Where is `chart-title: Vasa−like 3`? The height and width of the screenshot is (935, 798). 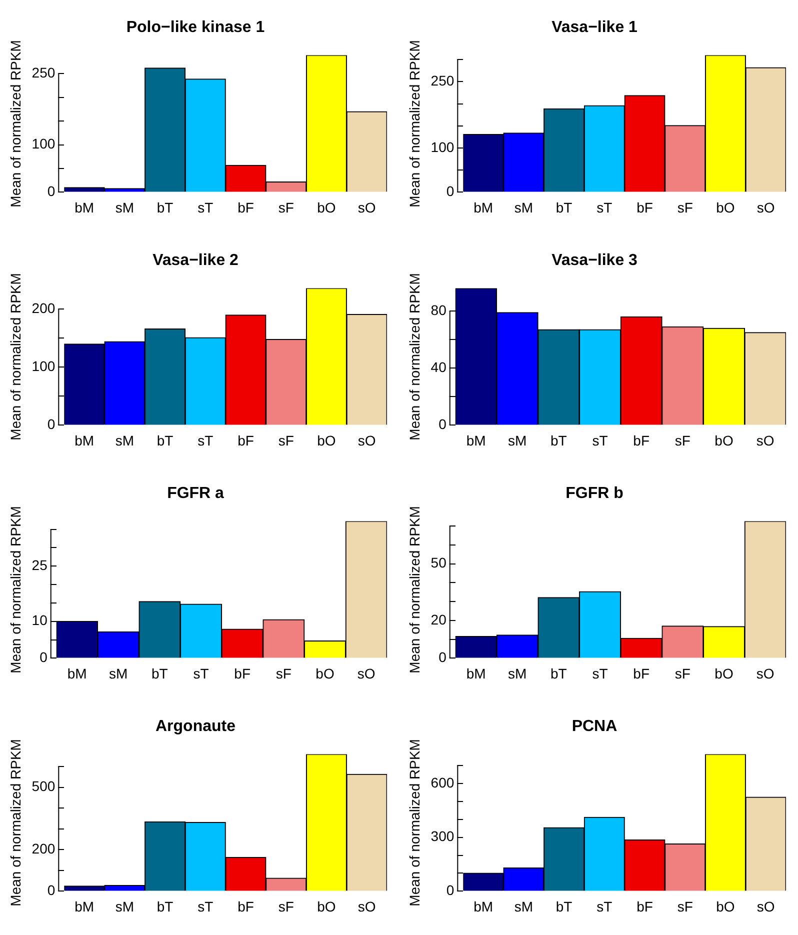 chart-title: Vasa−like 3 is located at coordinates (595, 261).